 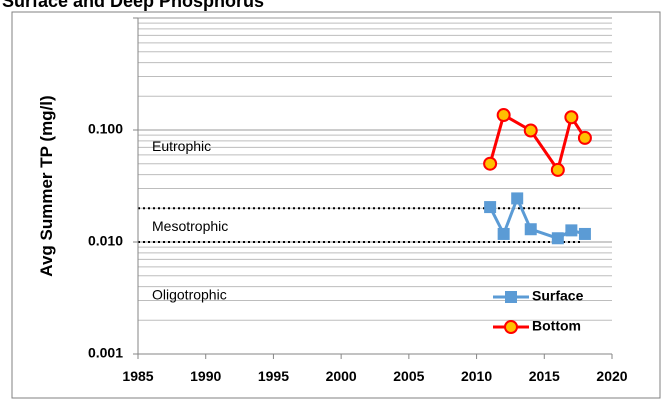 What do you see at coordinates (105, 129) in the screenshot?
I see `y-tick-label: 0.100` at bounding box center [105, 129].